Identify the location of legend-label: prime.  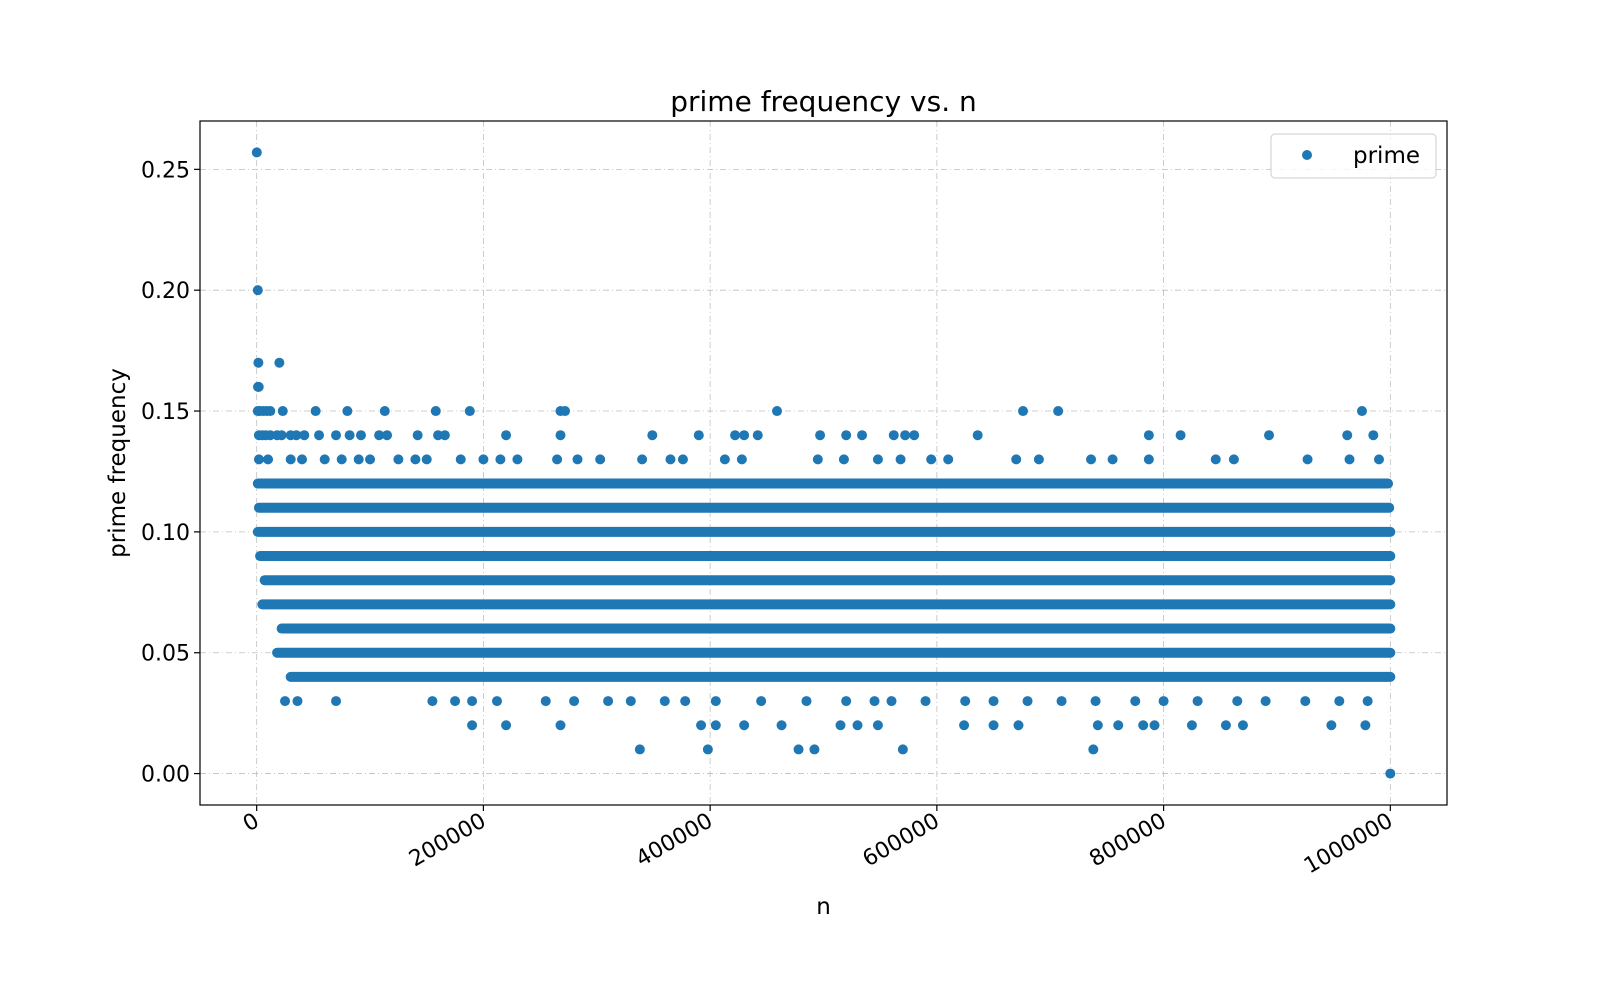
(1386, 156).